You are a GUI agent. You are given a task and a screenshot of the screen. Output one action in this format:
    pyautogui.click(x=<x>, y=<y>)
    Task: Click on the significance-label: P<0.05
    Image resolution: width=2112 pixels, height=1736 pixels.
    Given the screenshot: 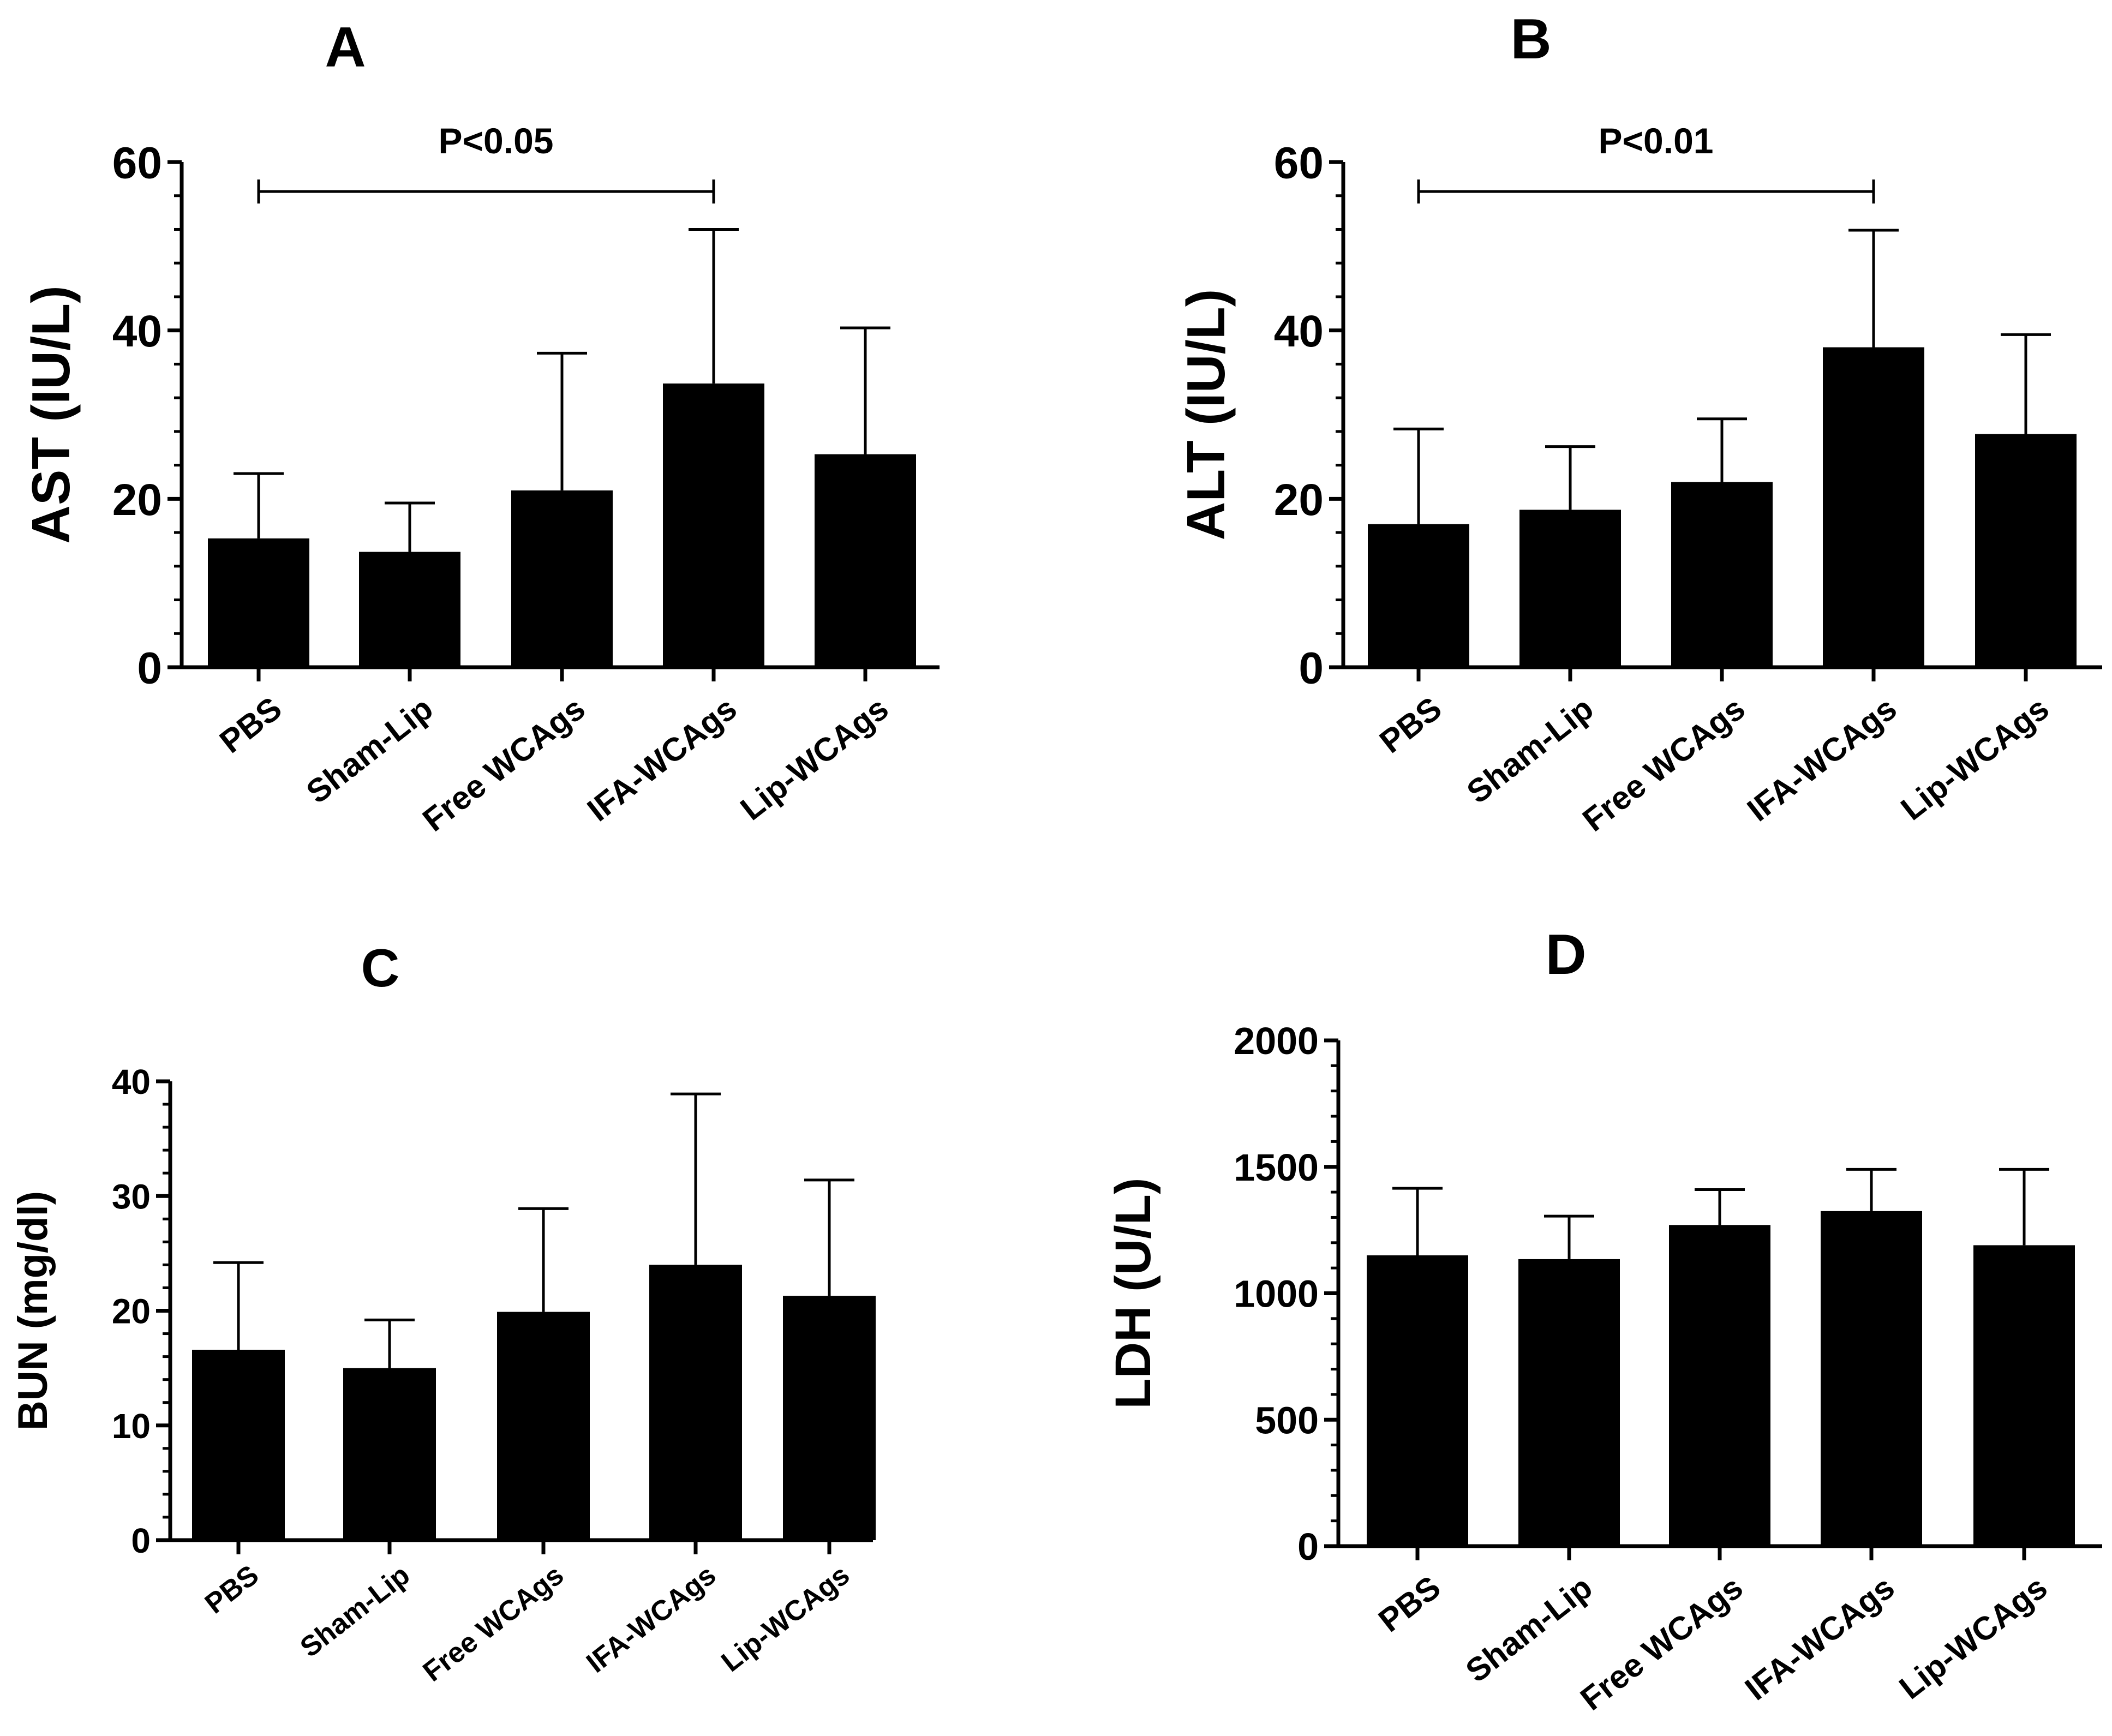 What is the action you would take?
    pyautogui.click(x=495, y=141)
    